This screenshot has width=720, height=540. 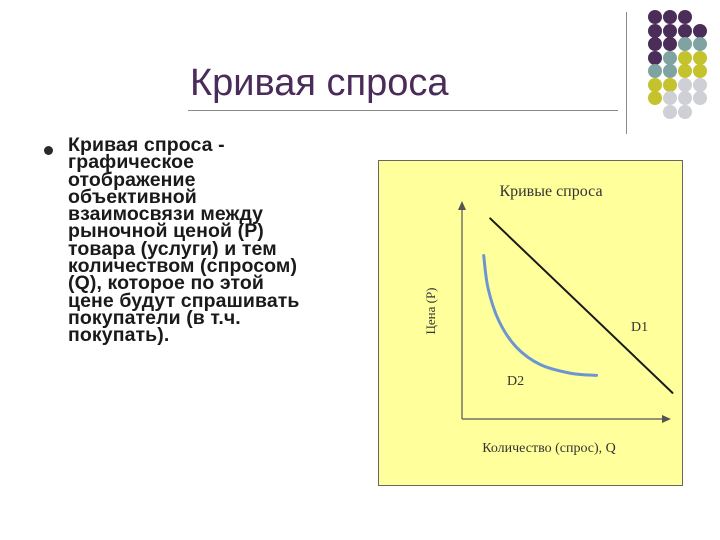 What do you see at coordinates (172, 248) in the screenshot?
I see `definition-line: товара (услуги) и тем` at bounding box center [172, 248].